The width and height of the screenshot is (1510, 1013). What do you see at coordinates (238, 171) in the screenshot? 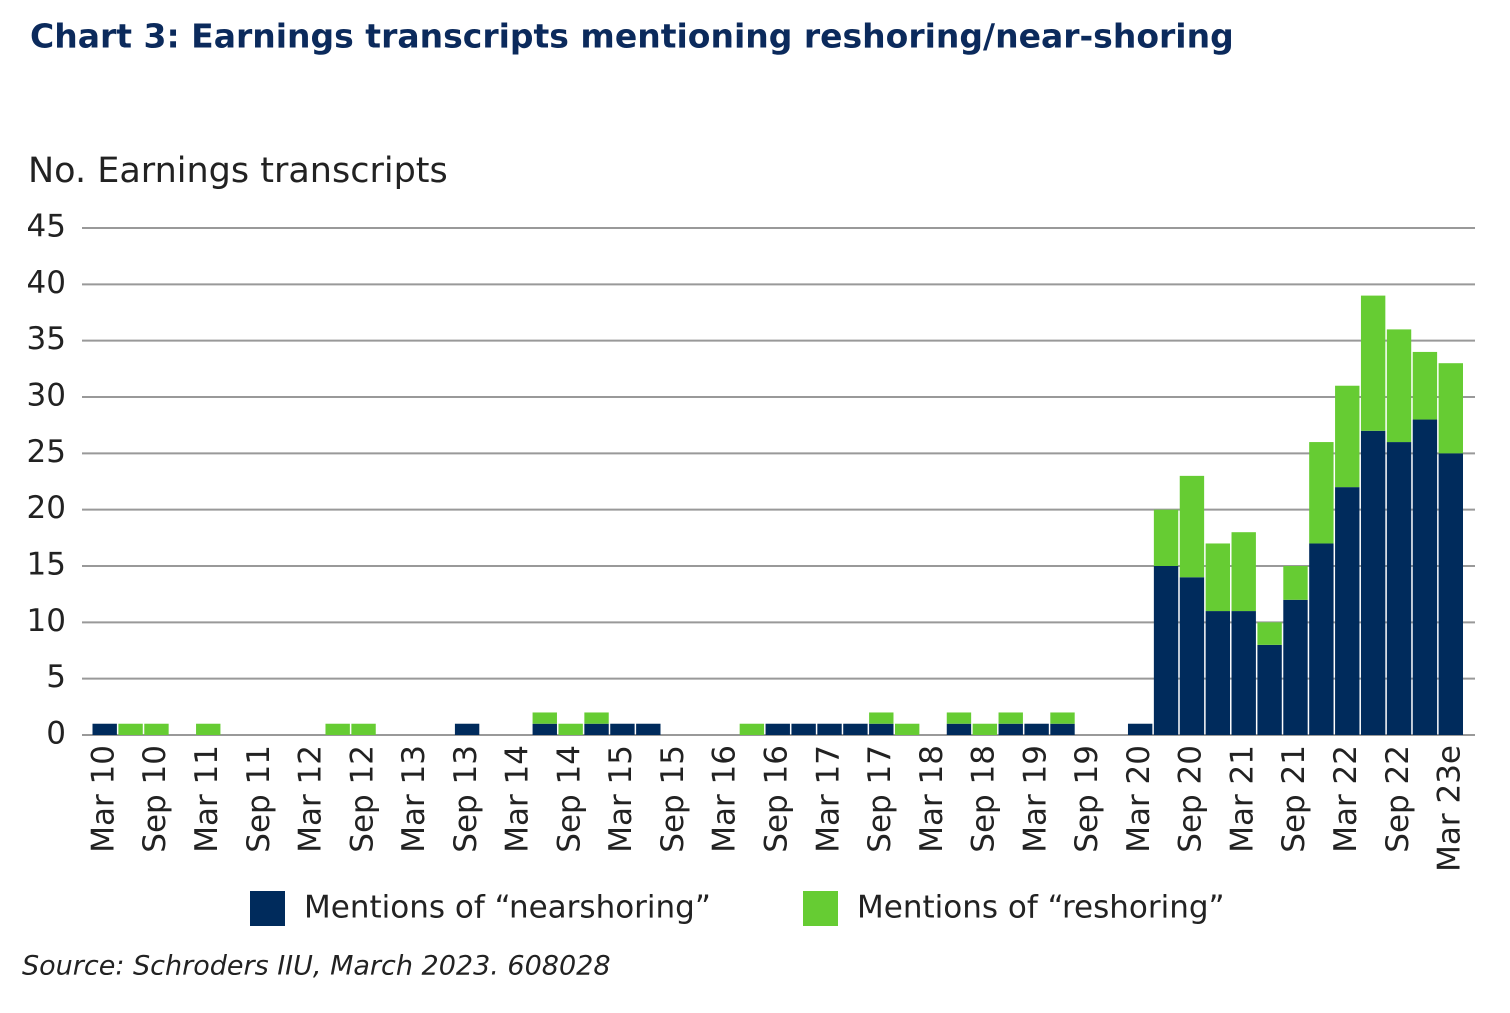
I see `y-axis-label: No. Earnings transcripts` at bounding box center [238, 171].